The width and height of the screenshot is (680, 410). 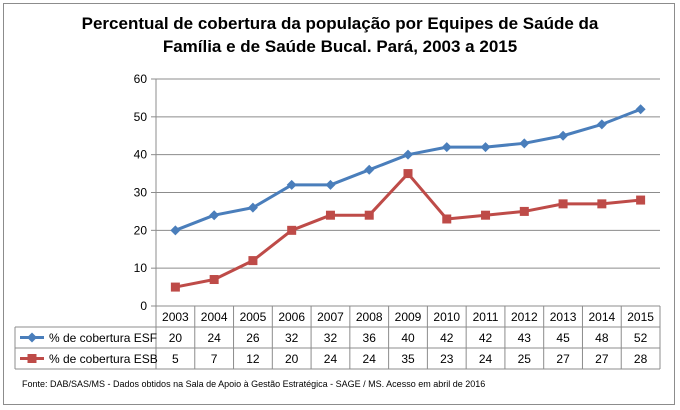 What do you see at coordinates (141, 117) in the screenshot?
I see `y-tick-label: 50` at bounding box center [141, 117].